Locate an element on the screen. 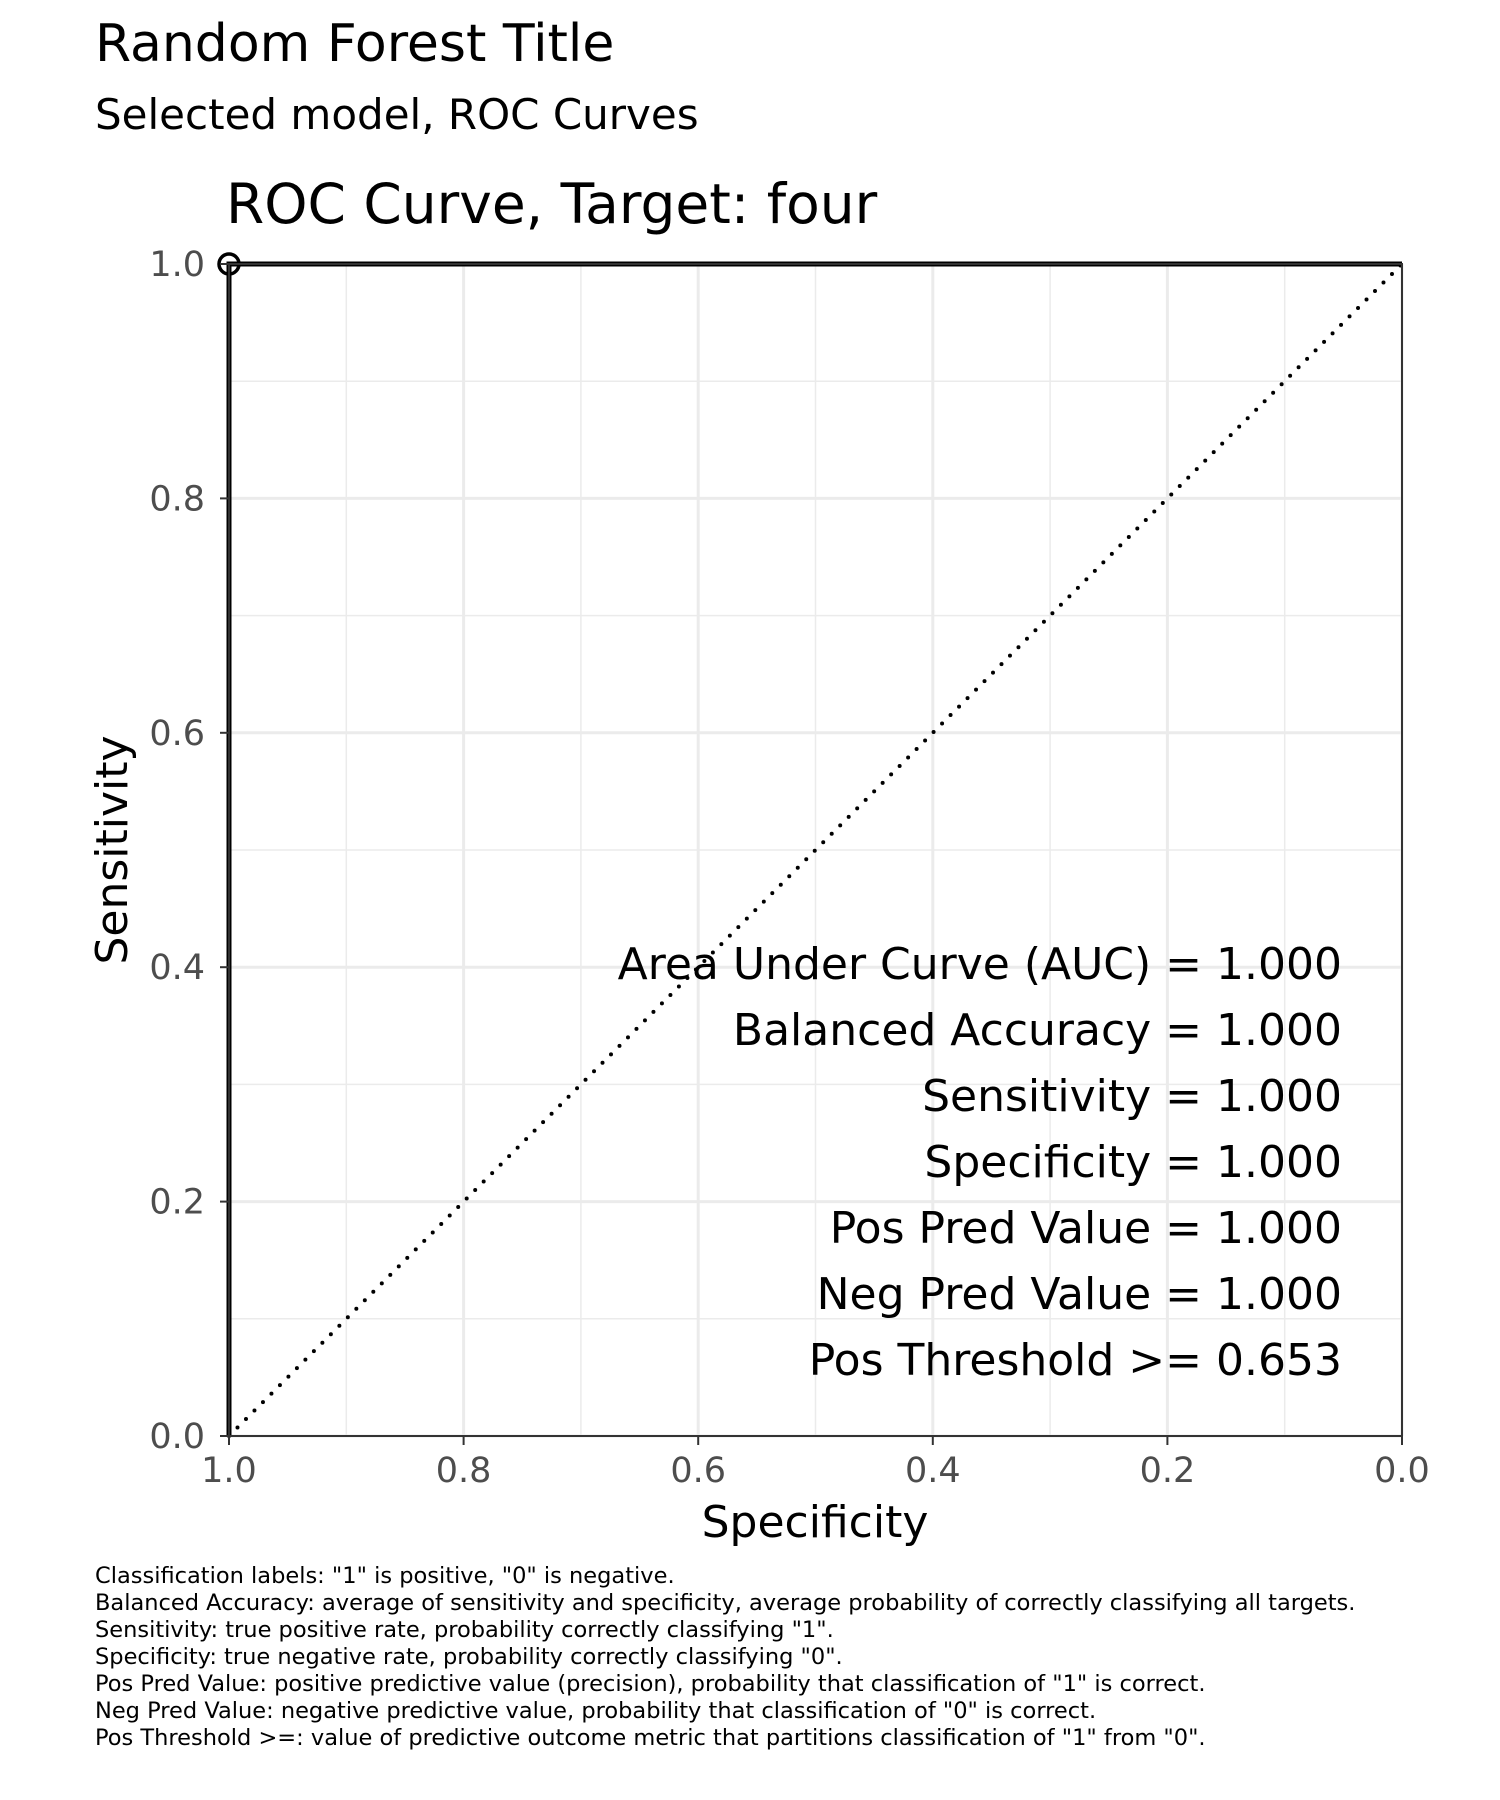 Image resolution: width=1500 pixels, height=1800 pixels. metric-annotation: Area Under Curve (AUC) = 1.000 is located at coordinates (980, 964).